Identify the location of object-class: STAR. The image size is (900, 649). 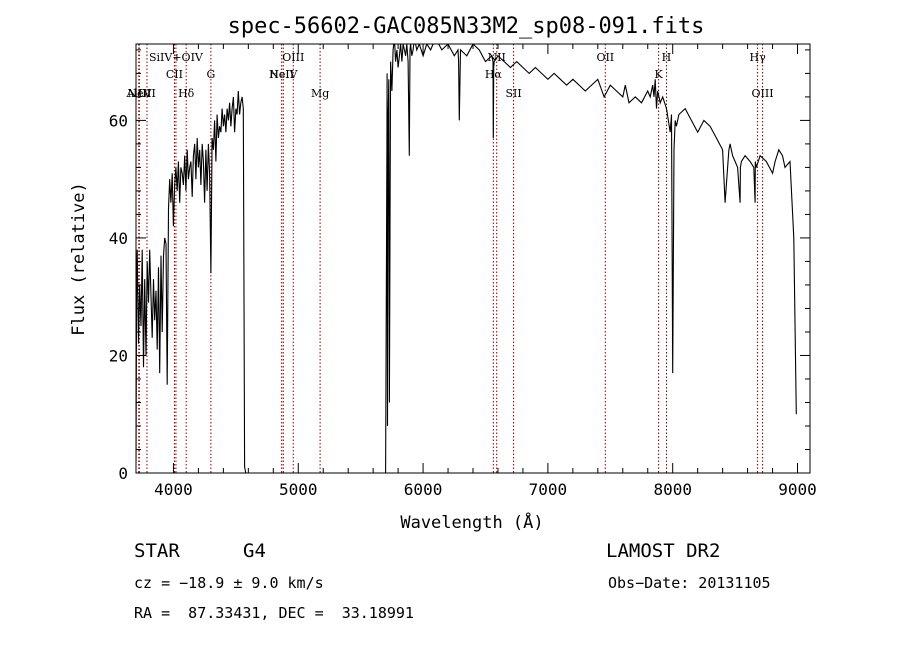
(157, 551).